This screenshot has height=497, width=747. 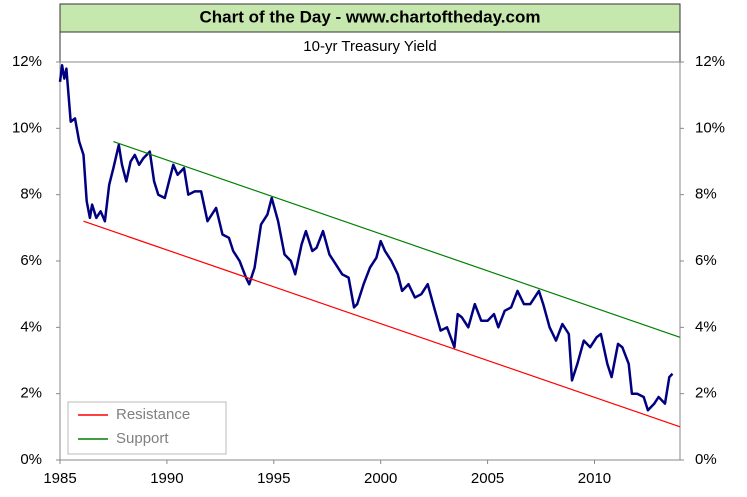 I want to click on chart-title: Chart of the Day - www.chartoftheday.com, so click(x=370, y=16).